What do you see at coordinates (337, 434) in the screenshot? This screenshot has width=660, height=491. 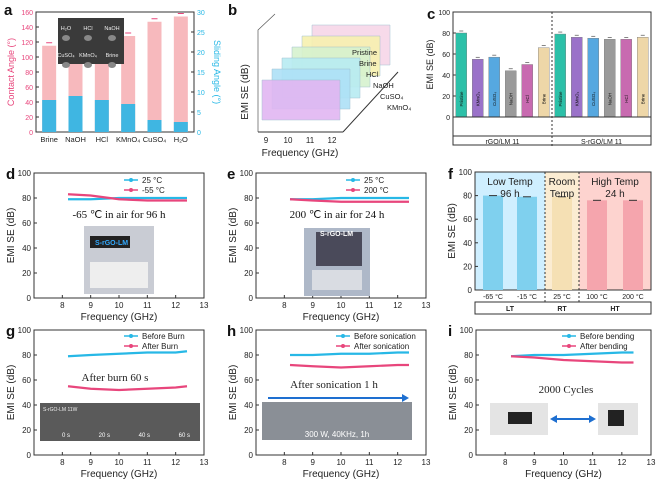 I see `photo-label: 300 W, 40KHz, 1h` at bounding box center [337, 434].